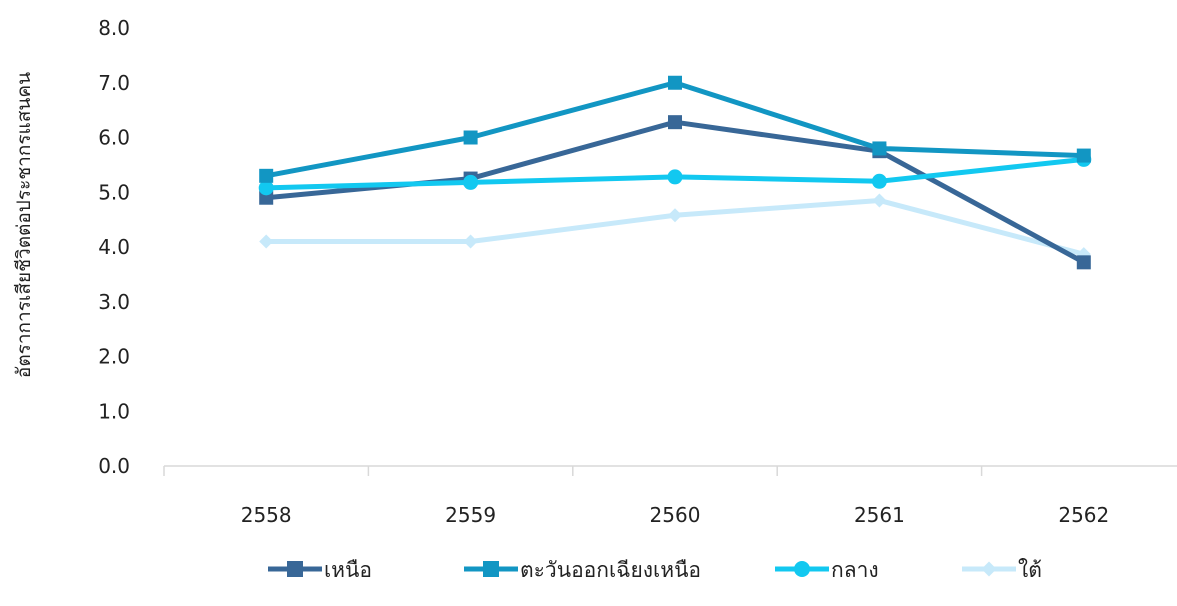 The width and height of the screenshot is (1177, 606). I want to click on y-tick-label: 1.0, so click(114, 411).